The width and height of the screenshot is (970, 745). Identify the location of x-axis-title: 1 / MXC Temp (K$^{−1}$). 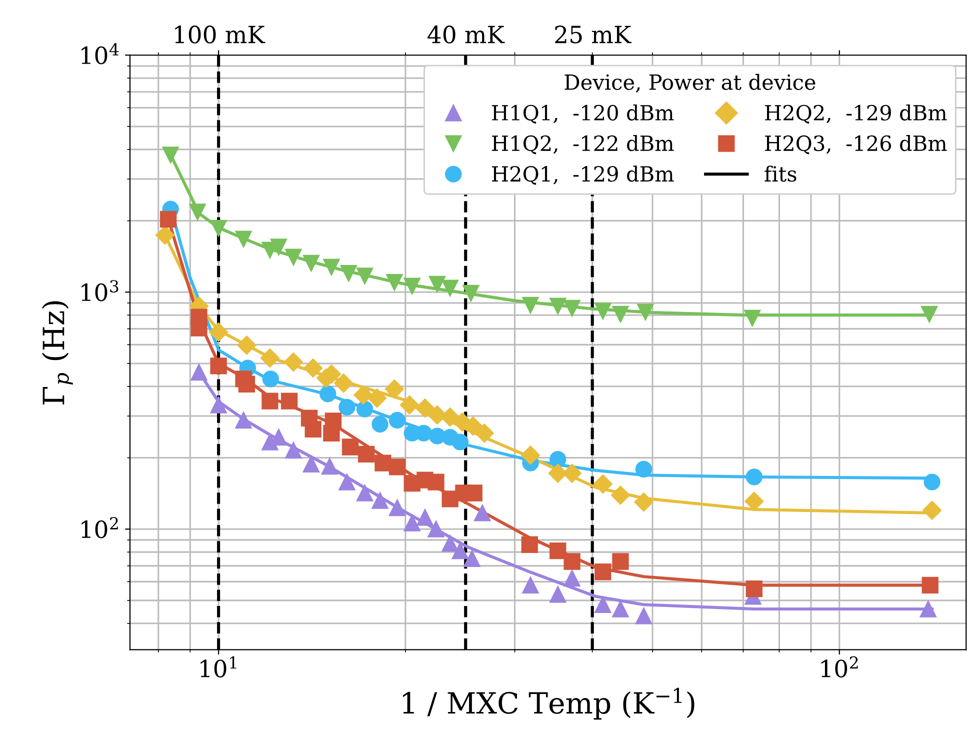
(548, 704).